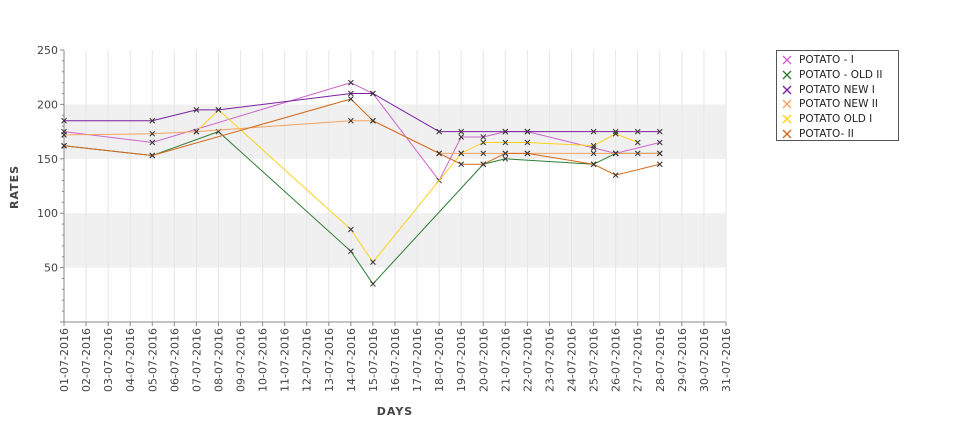  I want to click on legend-item: POTATO- II, so click(839, 133).